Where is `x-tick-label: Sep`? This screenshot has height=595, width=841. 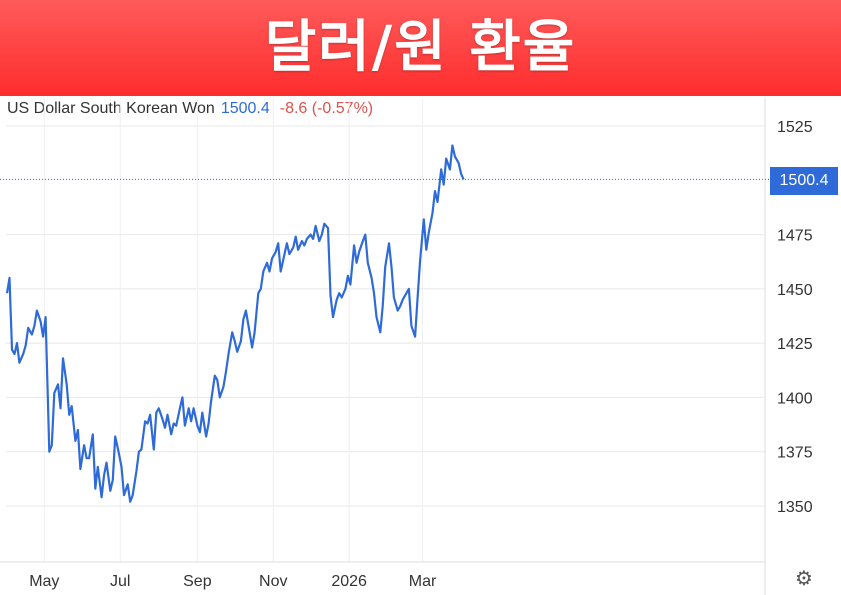 x-tick-label: Sep is located at coordinates (197, 581).